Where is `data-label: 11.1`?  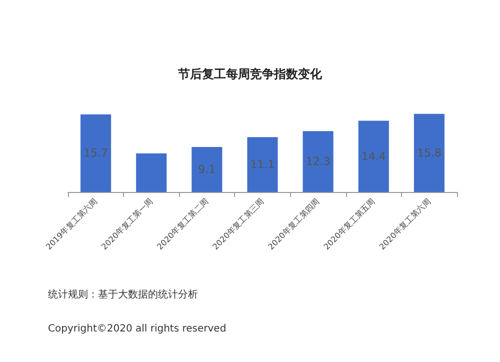
data-label: 11.1 is located at coordinates (262, 165).